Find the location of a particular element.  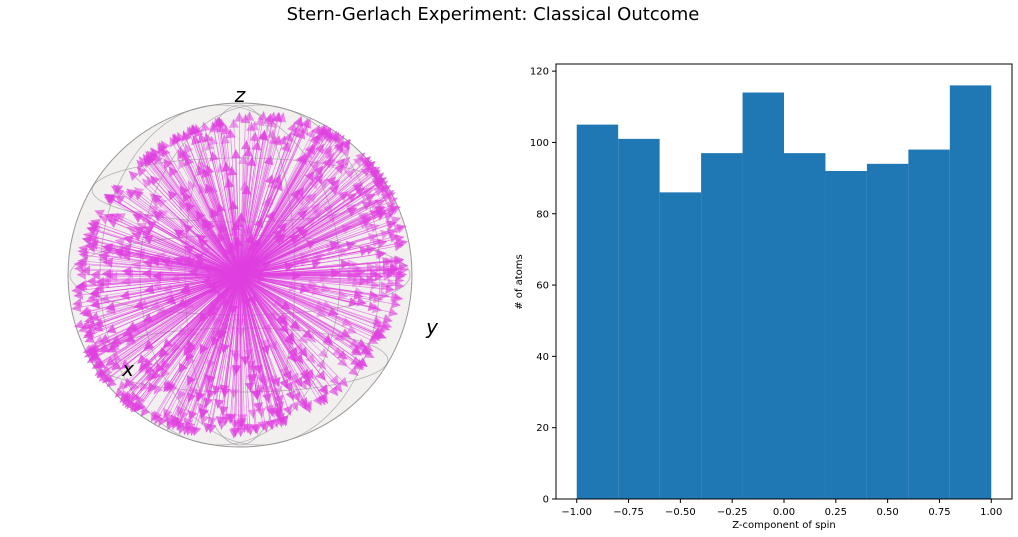

y-tick-label: 60 is located at coordinates (542, 286).